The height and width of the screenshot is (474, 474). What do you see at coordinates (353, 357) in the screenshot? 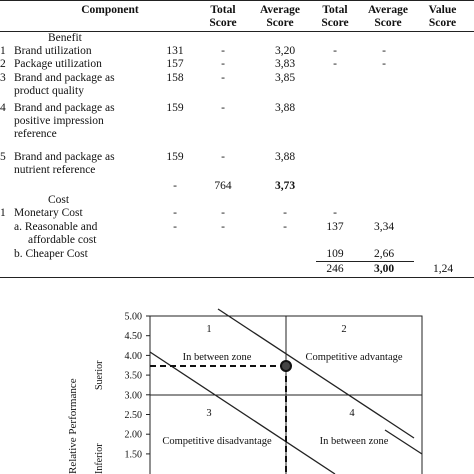
I see `quadrant-2-label: Competitive advantage` at bounding box center [353, 357].